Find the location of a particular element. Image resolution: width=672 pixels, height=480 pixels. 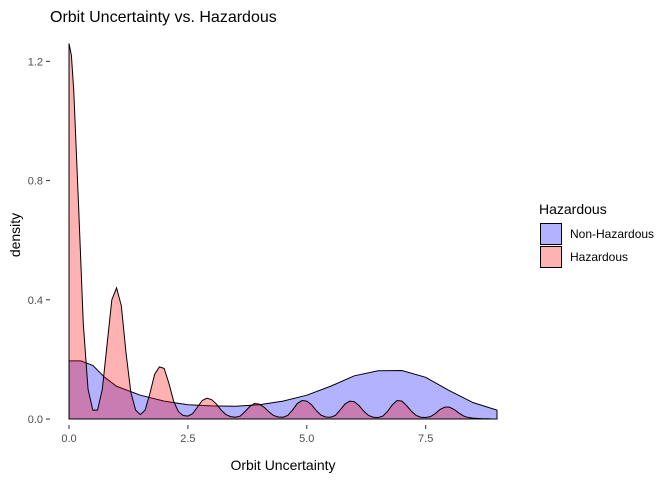

legend-key-non-hazardous is located at coordinates (551, 234).